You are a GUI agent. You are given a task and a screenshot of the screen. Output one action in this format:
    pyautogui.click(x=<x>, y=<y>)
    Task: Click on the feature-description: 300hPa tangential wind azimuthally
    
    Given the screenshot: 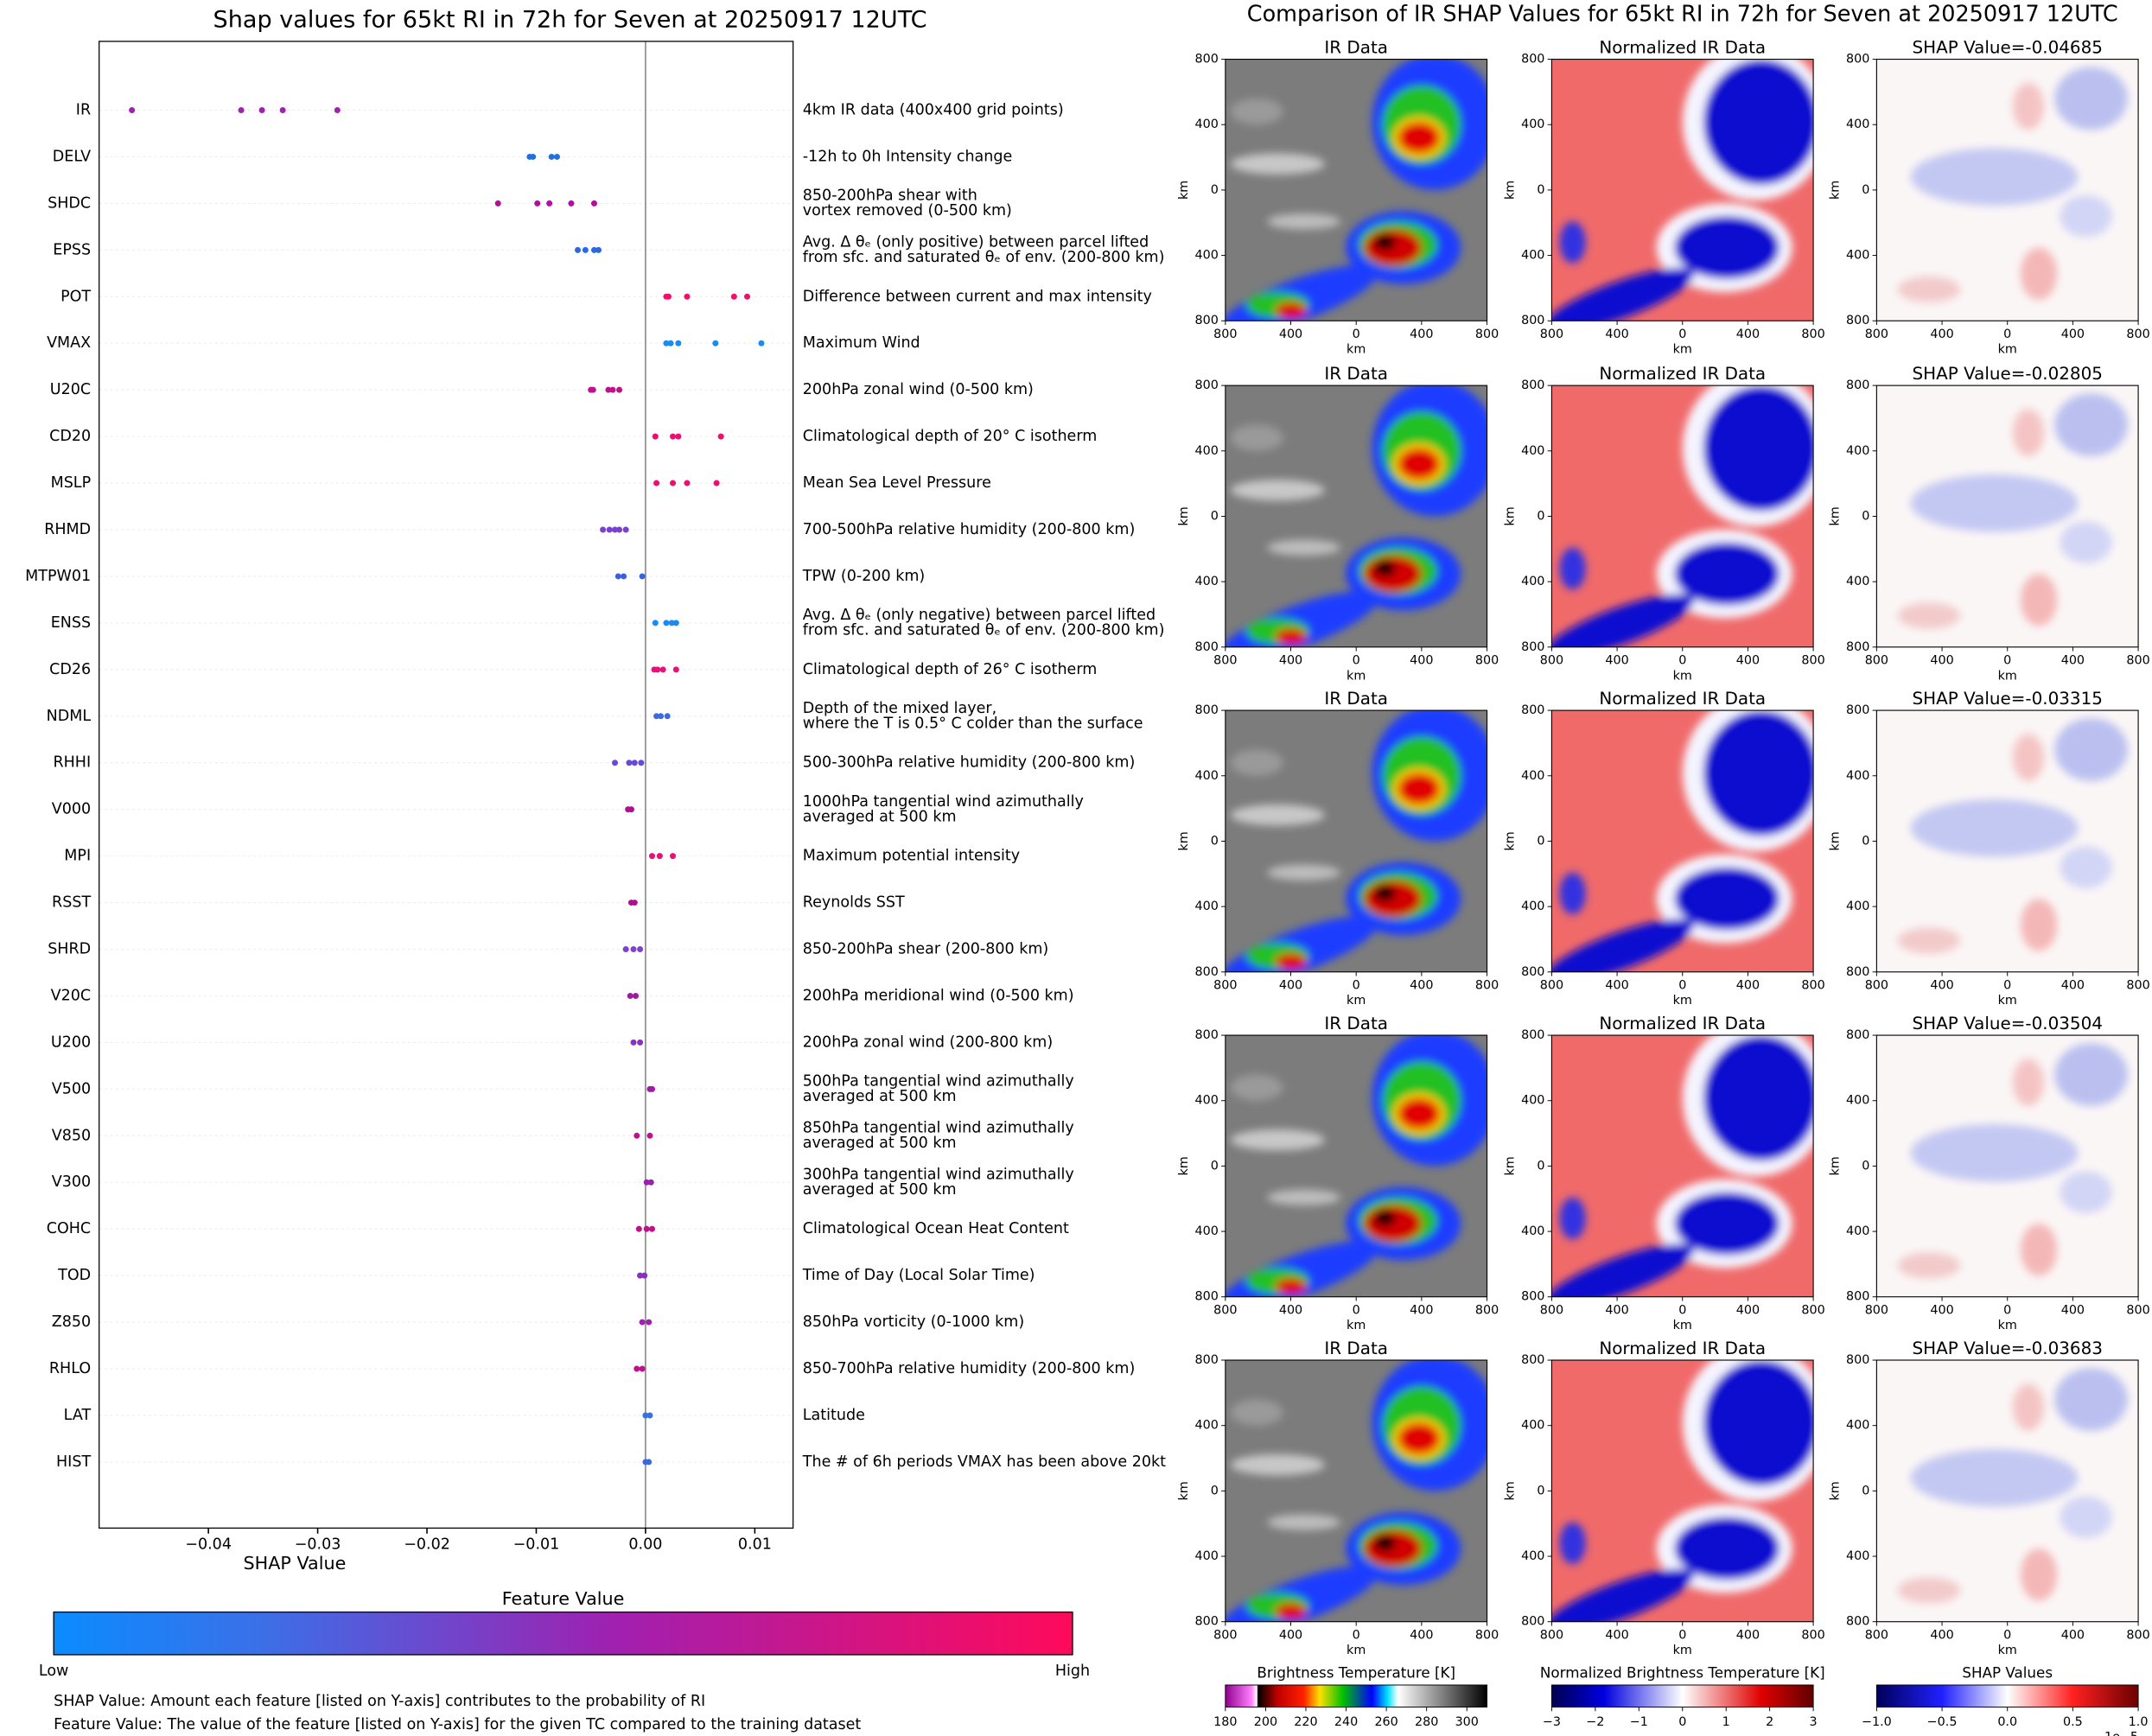 What is the action you would take?
    pyautogui.click(x=938, y=1174)
    